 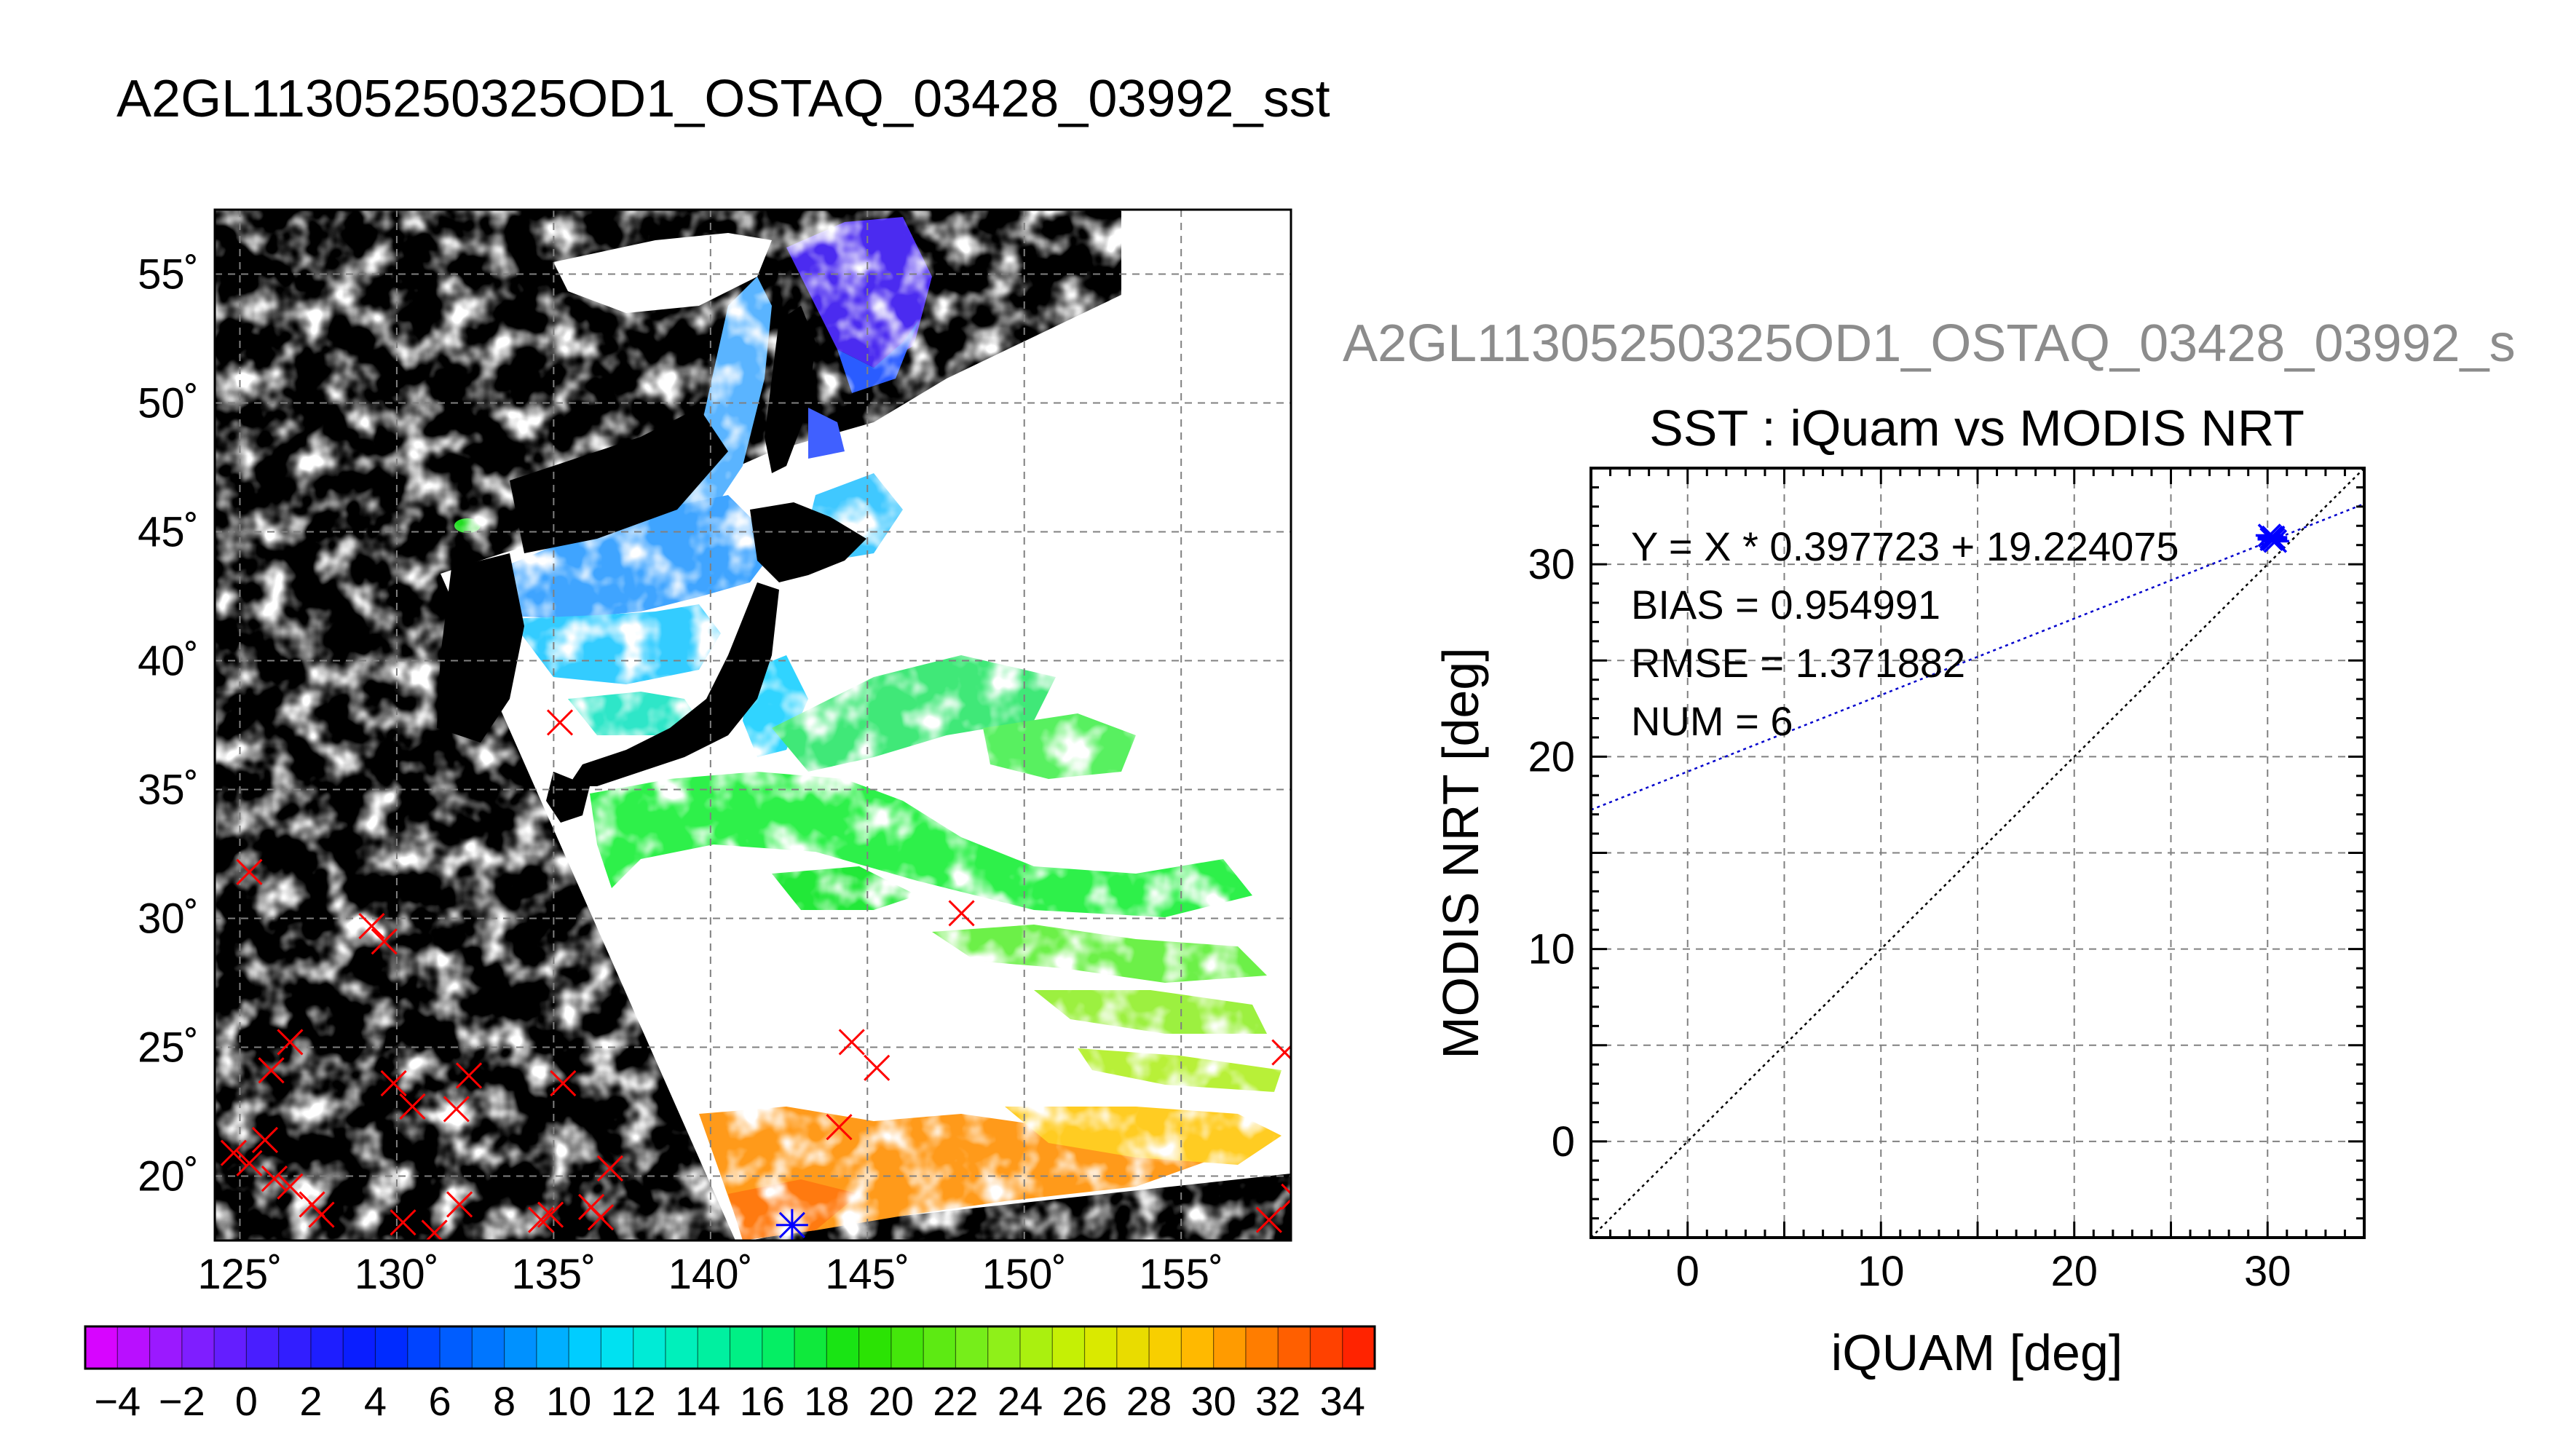 What do you see at coordinates (168, 919) in the screenshot?
I see `lat-tick-label: 30˚` at bounding box center [168, 919].